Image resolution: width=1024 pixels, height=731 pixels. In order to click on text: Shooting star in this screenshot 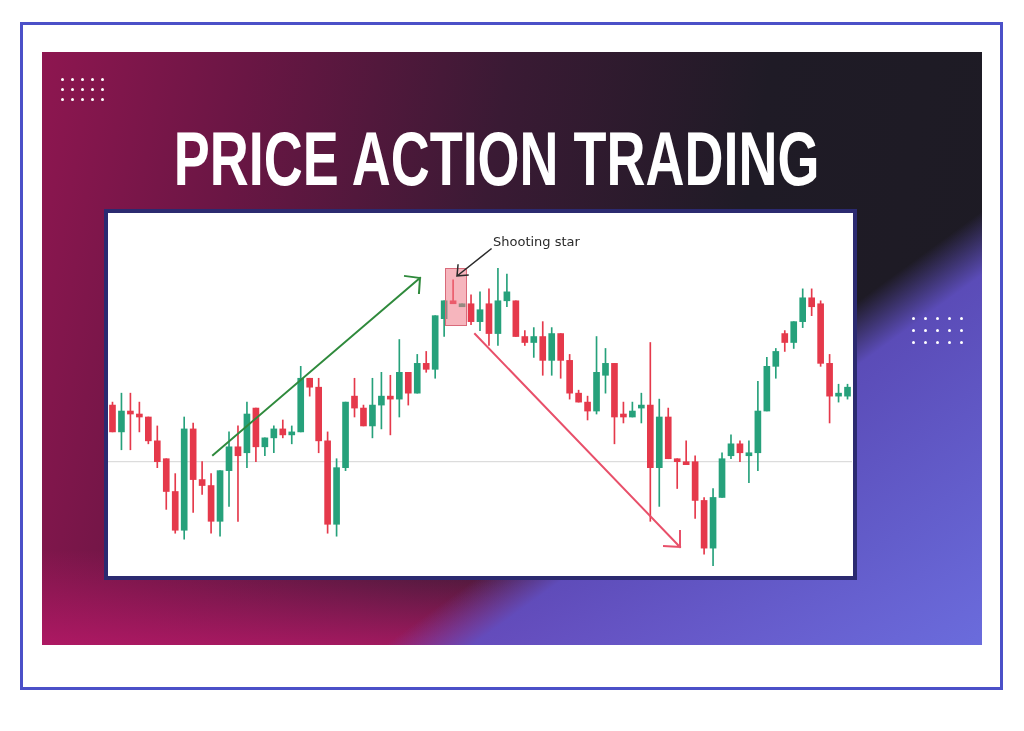, I will do `click(536, 242)`.